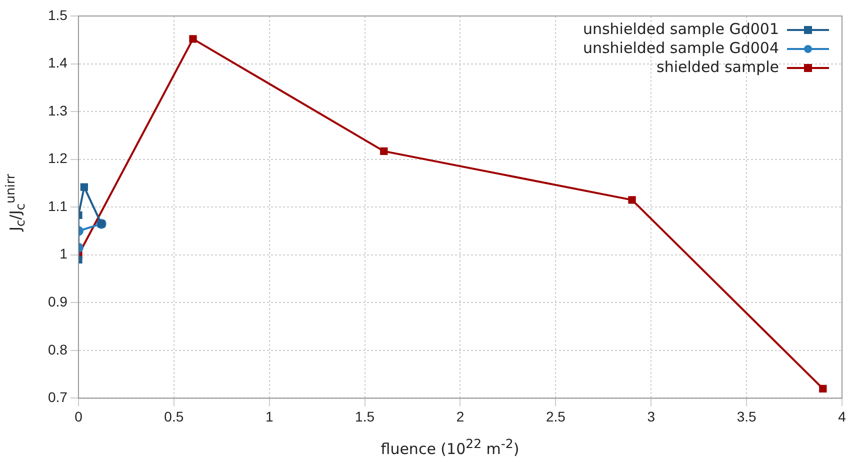 The image size is (850, 467). What do you see at coordinates (680, 29) in the screenshot?
I see `legend-label: unshielded sample Gd001` at bounding box center [680, 29].